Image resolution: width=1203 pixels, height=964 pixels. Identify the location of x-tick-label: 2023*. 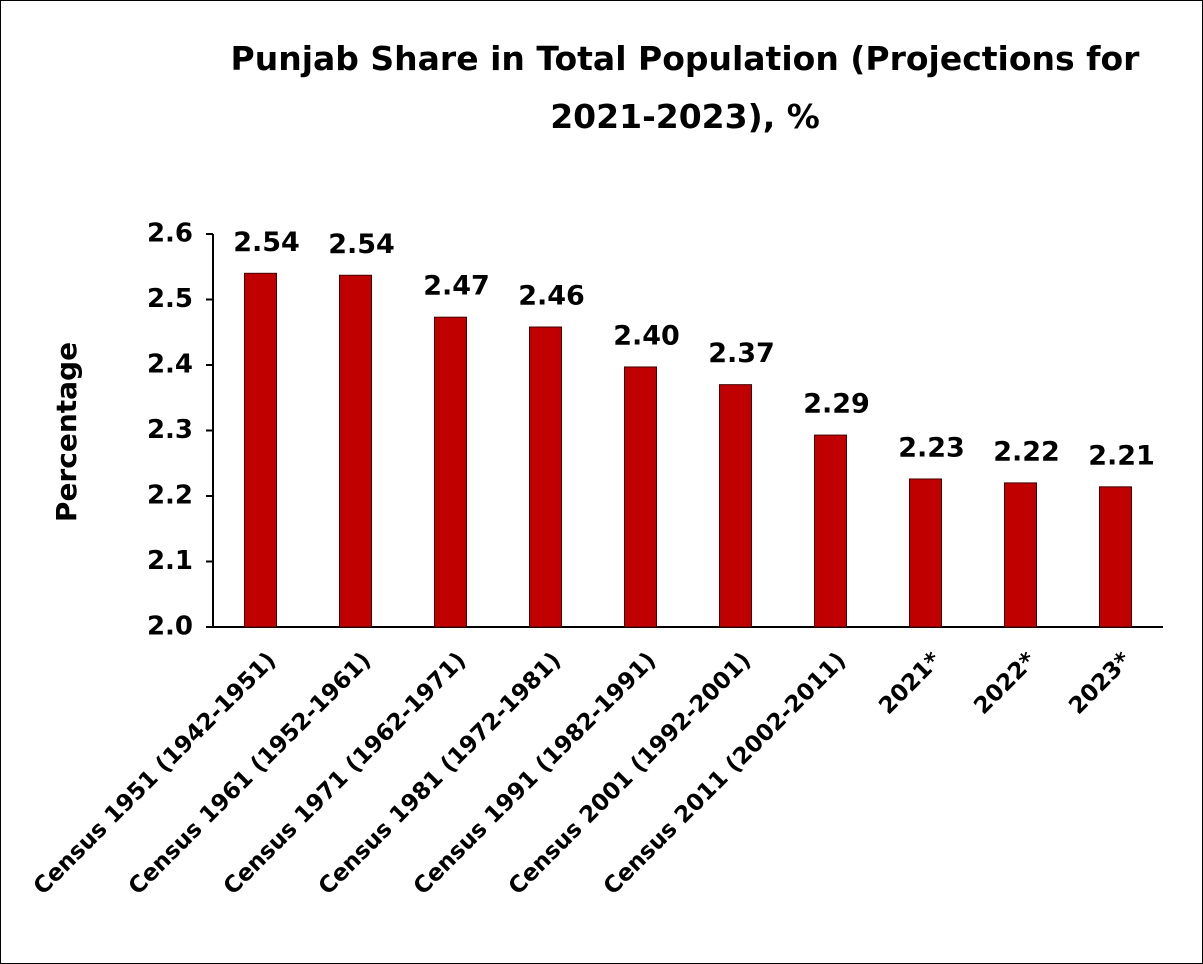
(1100, 683).